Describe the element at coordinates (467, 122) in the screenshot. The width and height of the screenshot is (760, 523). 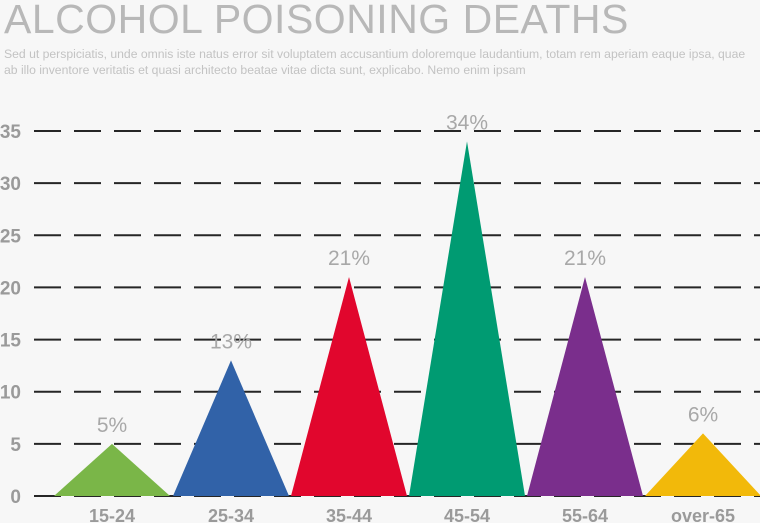
I see `data-label-45-54: 34%` at that location.